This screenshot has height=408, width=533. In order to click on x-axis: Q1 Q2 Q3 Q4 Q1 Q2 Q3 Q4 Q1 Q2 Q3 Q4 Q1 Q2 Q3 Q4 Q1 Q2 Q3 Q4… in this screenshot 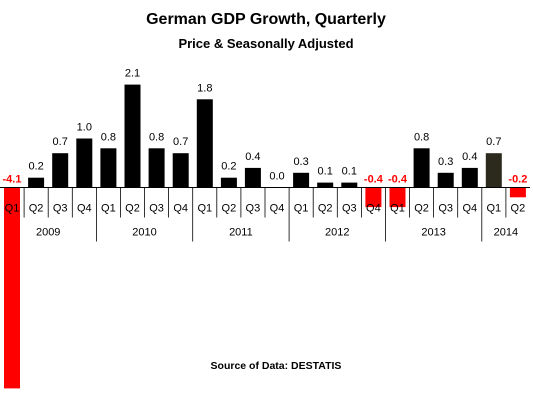, I will do `click(265, 214)`.